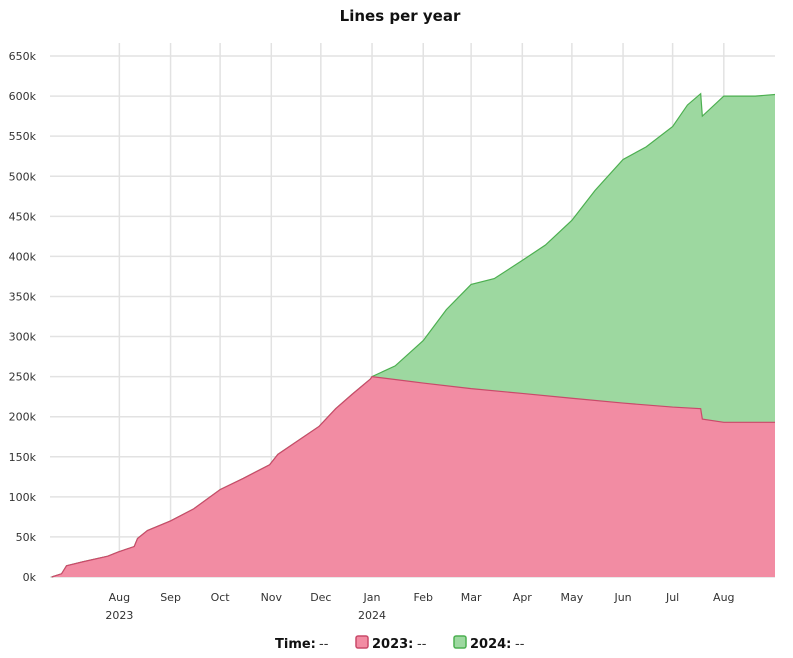 The image size is (793, 658). What do you see at coordinates (23, 337) in the screenshot?
I see `y-tick-label: 300k` at bounding box center [23, 337].